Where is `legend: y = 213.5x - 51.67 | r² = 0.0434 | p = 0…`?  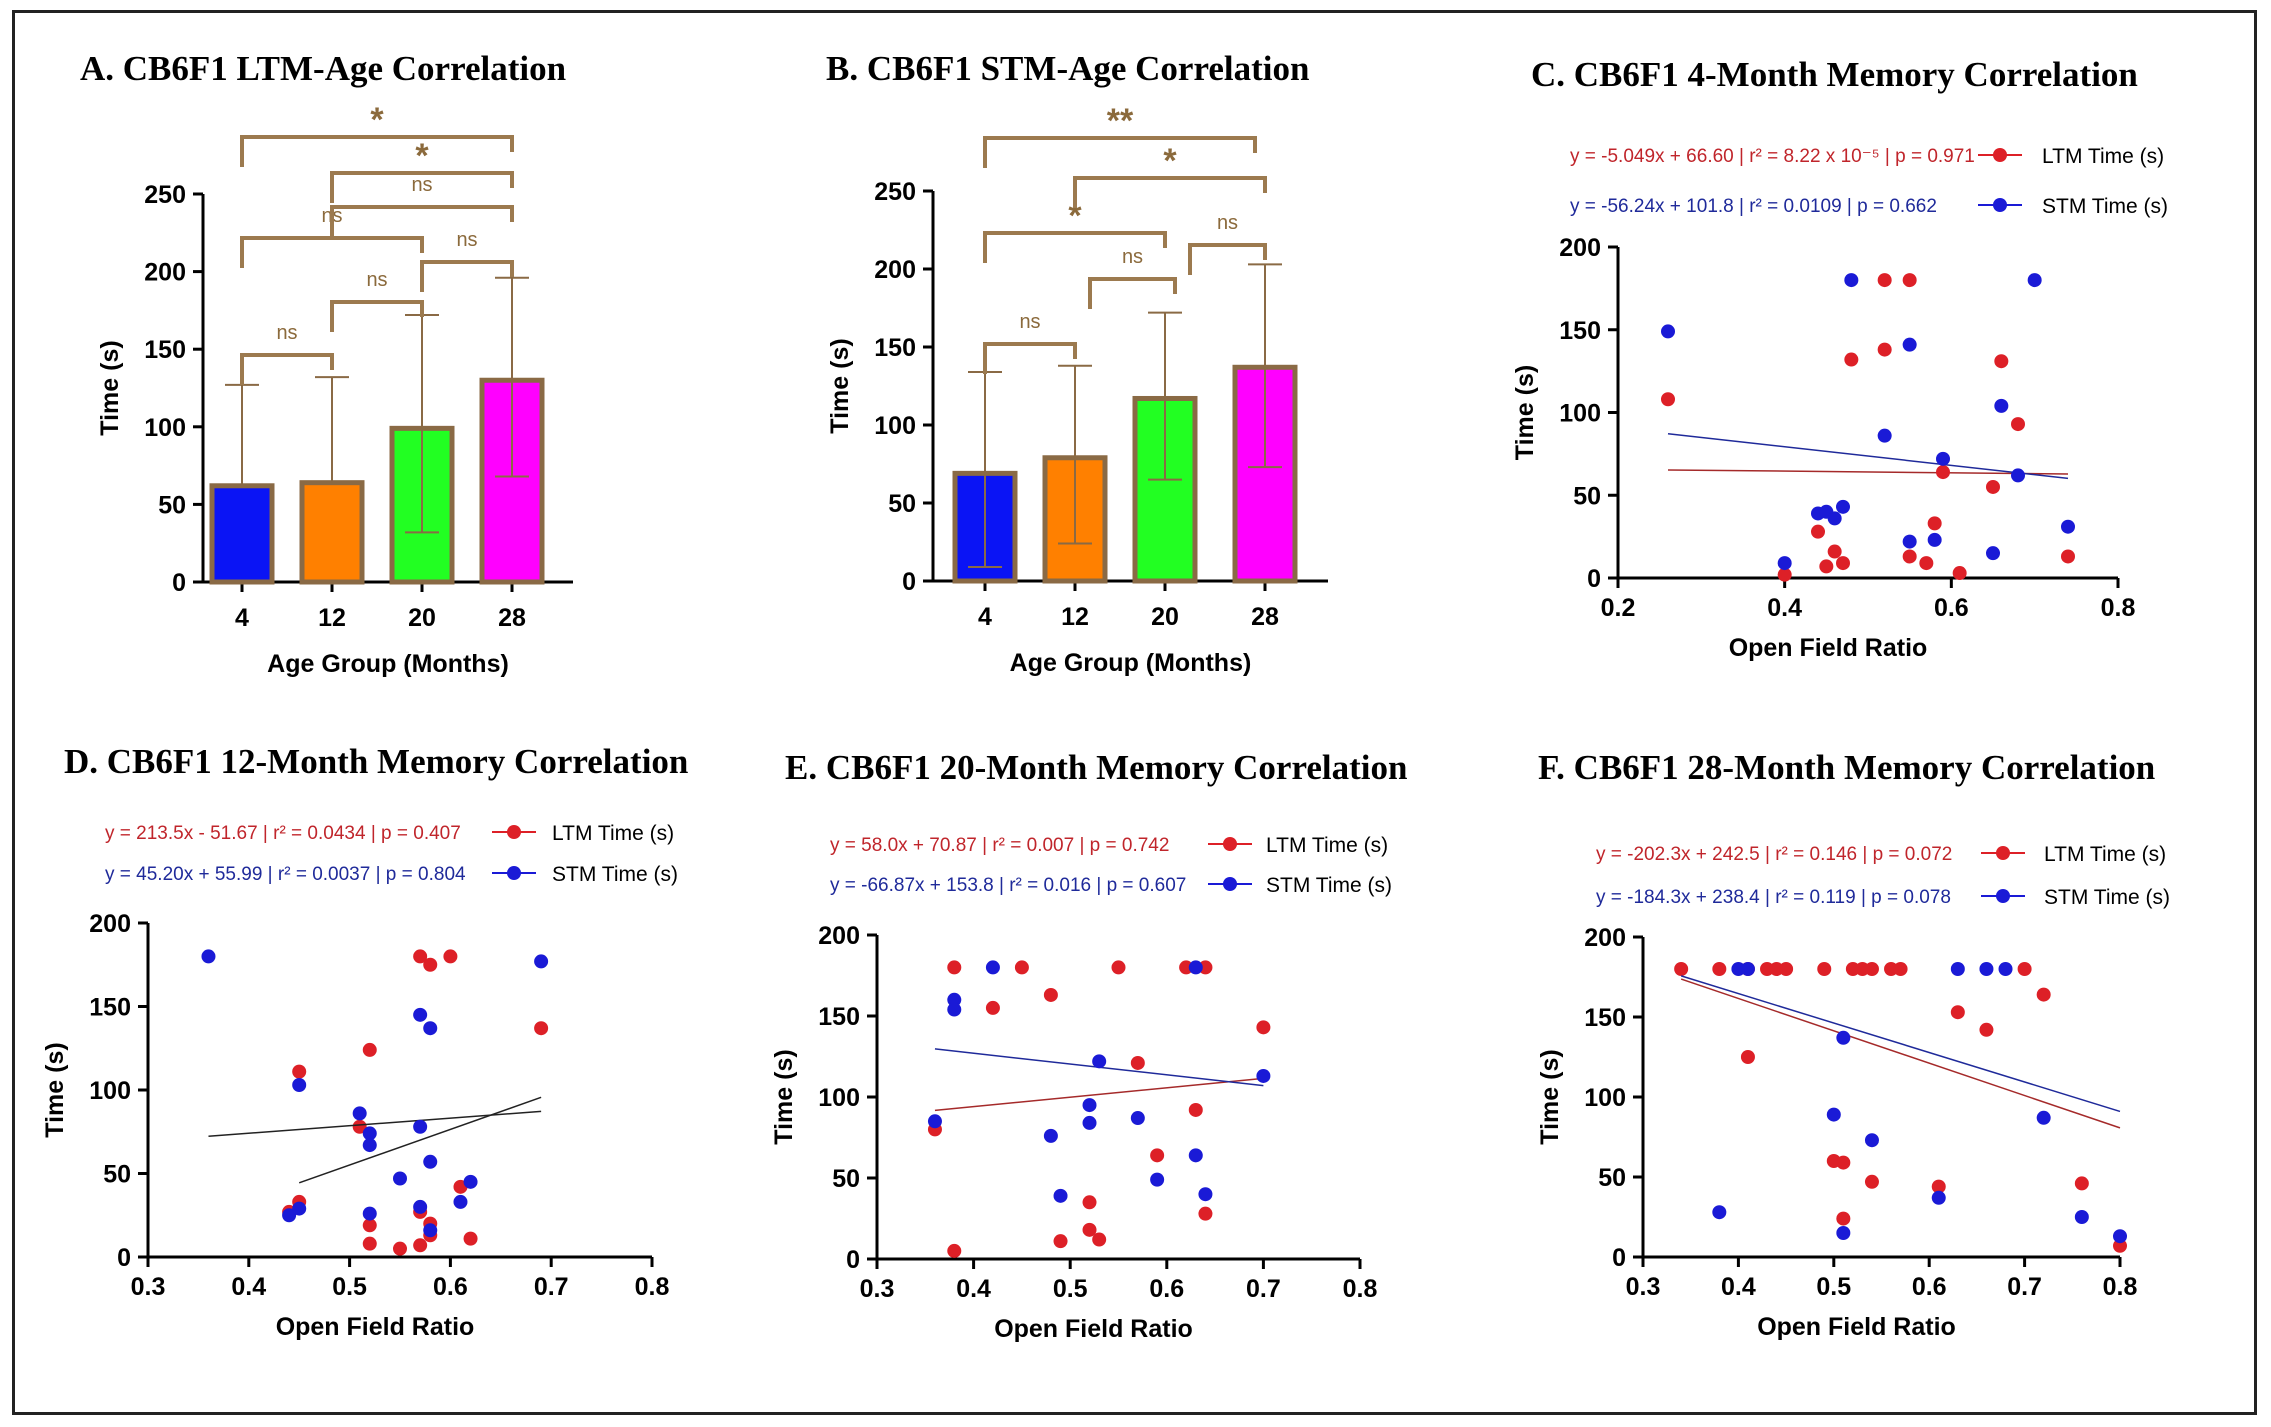
legend: y = 213.5x - 51.67 | r² = 0.0434 | p = 0… is located at coordinates (391, 854).